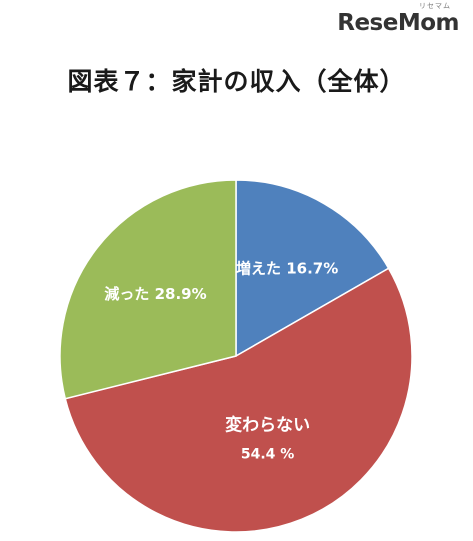  What do you see at coordinates (155, 294) in the screenshot?
I see `slice-label: 減った 28.9%` at bounding box center [155, 294].